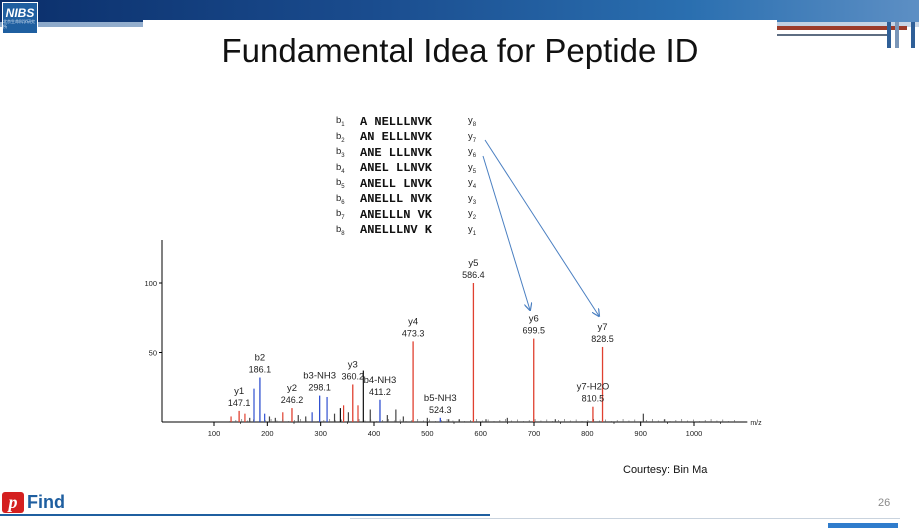 This screenshot has width=919, height=528. Describe the element at coordinates (239, 391) in the screenshot. I see `peak-name-label: y1` at that location.